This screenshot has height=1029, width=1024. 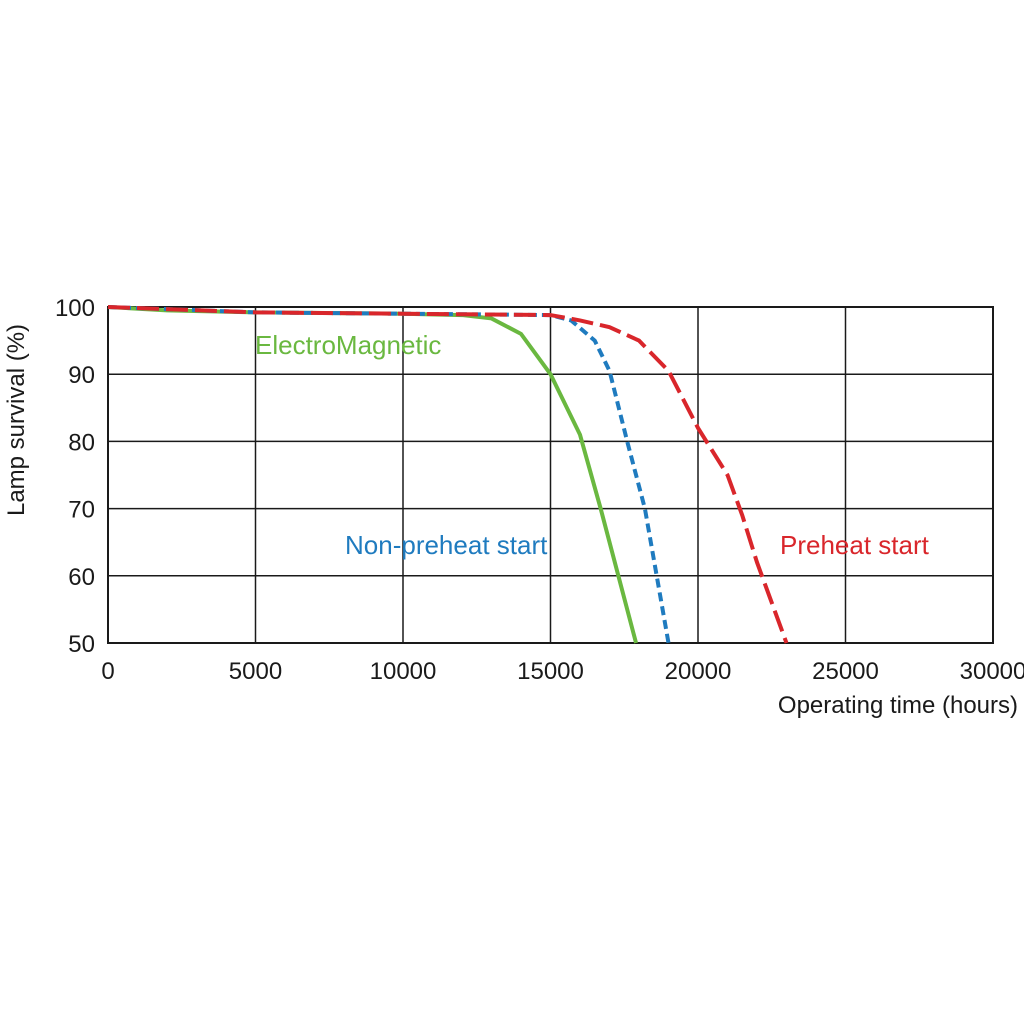 I want to click on y-tick-label: 90, so click(x=81, y=375).